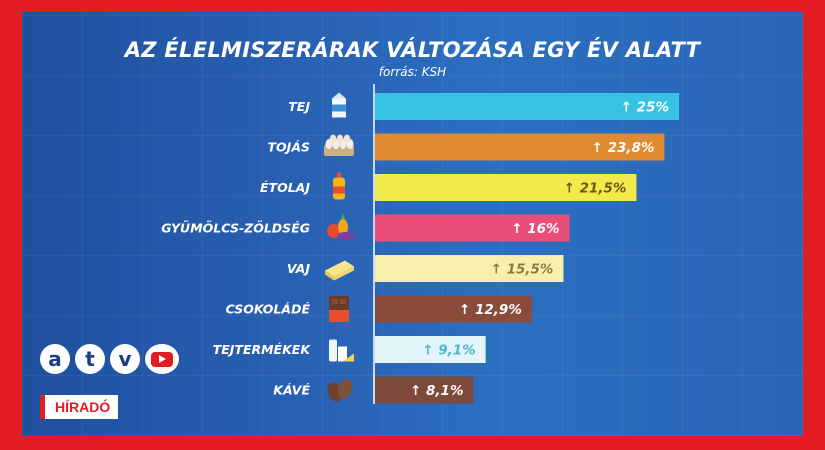  Describe the element at coordinates (340, 390) in the screenshot. I see `coffee-bean-icon` at that location.